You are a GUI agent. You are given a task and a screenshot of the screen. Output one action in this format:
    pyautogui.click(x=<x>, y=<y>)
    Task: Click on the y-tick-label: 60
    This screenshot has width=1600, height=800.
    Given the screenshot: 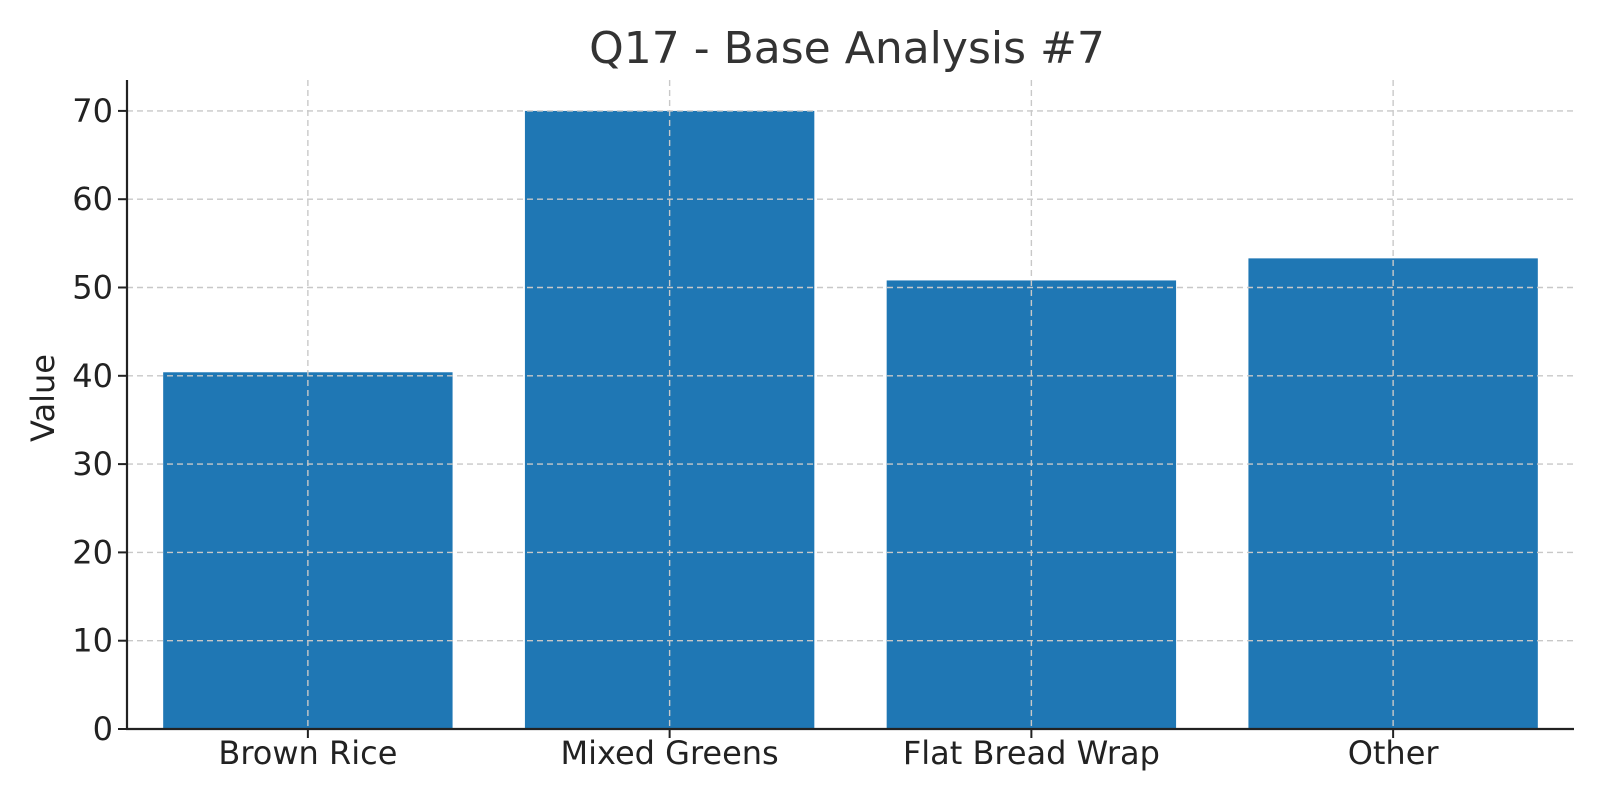 What is the action you would take?
    pyautogui.click(x=92, y=199)
    